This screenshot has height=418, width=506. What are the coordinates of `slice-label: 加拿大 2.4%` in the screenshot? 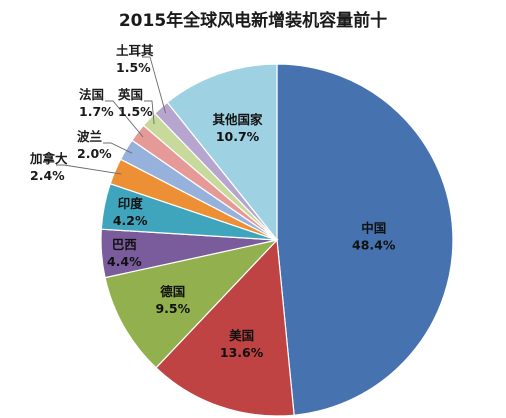 It's located at (48, 167).